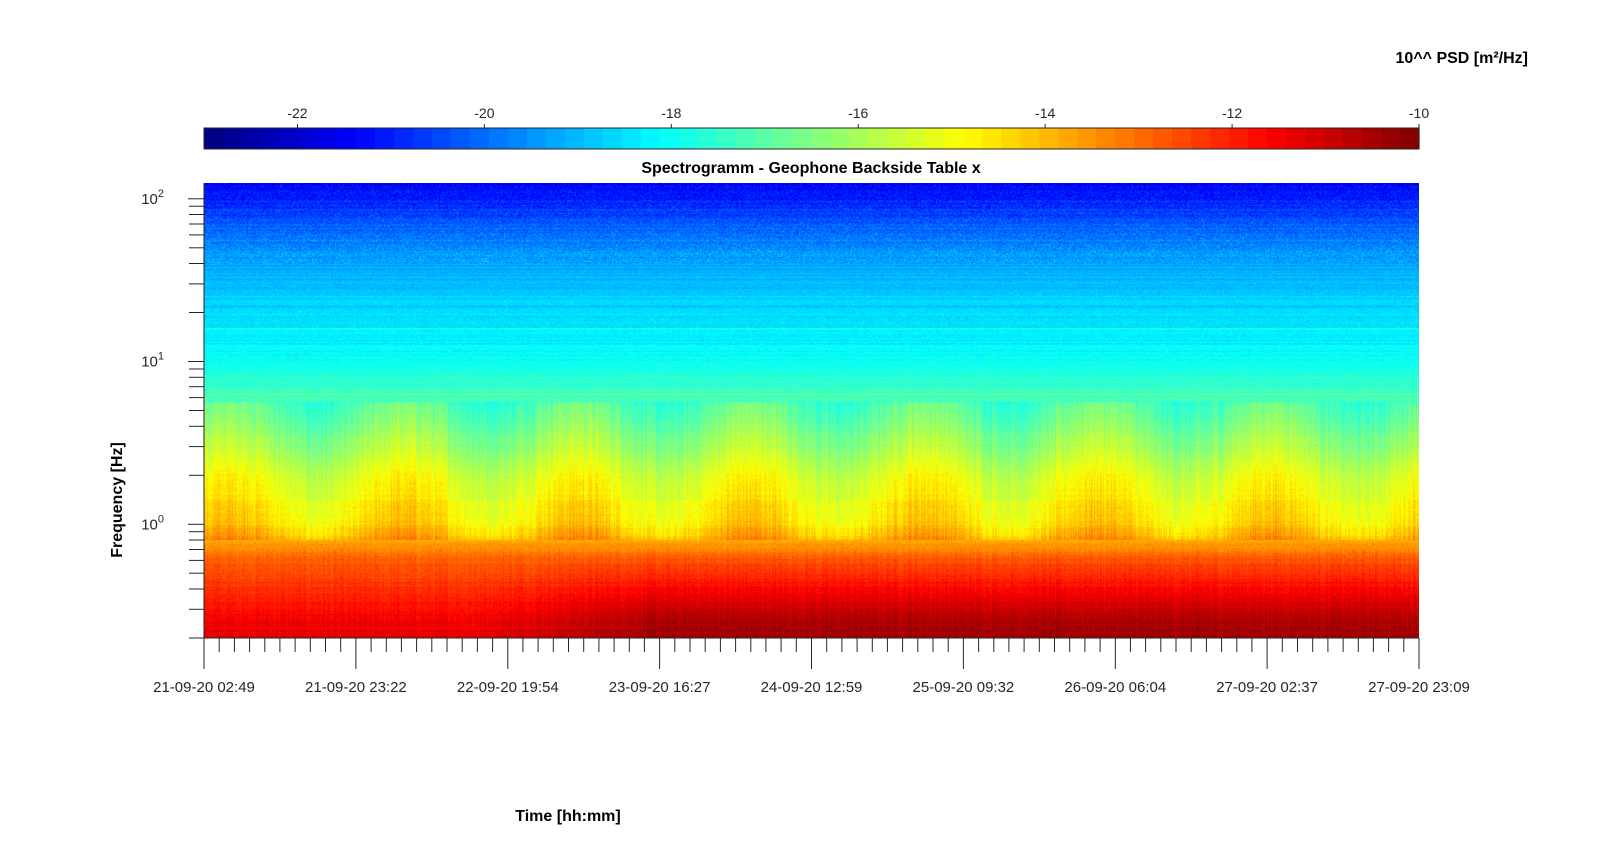  Describe the element at coordinates (812, 687) in the screenshot. I see `x-tick-label: 24-09-20 12:59` at that location.